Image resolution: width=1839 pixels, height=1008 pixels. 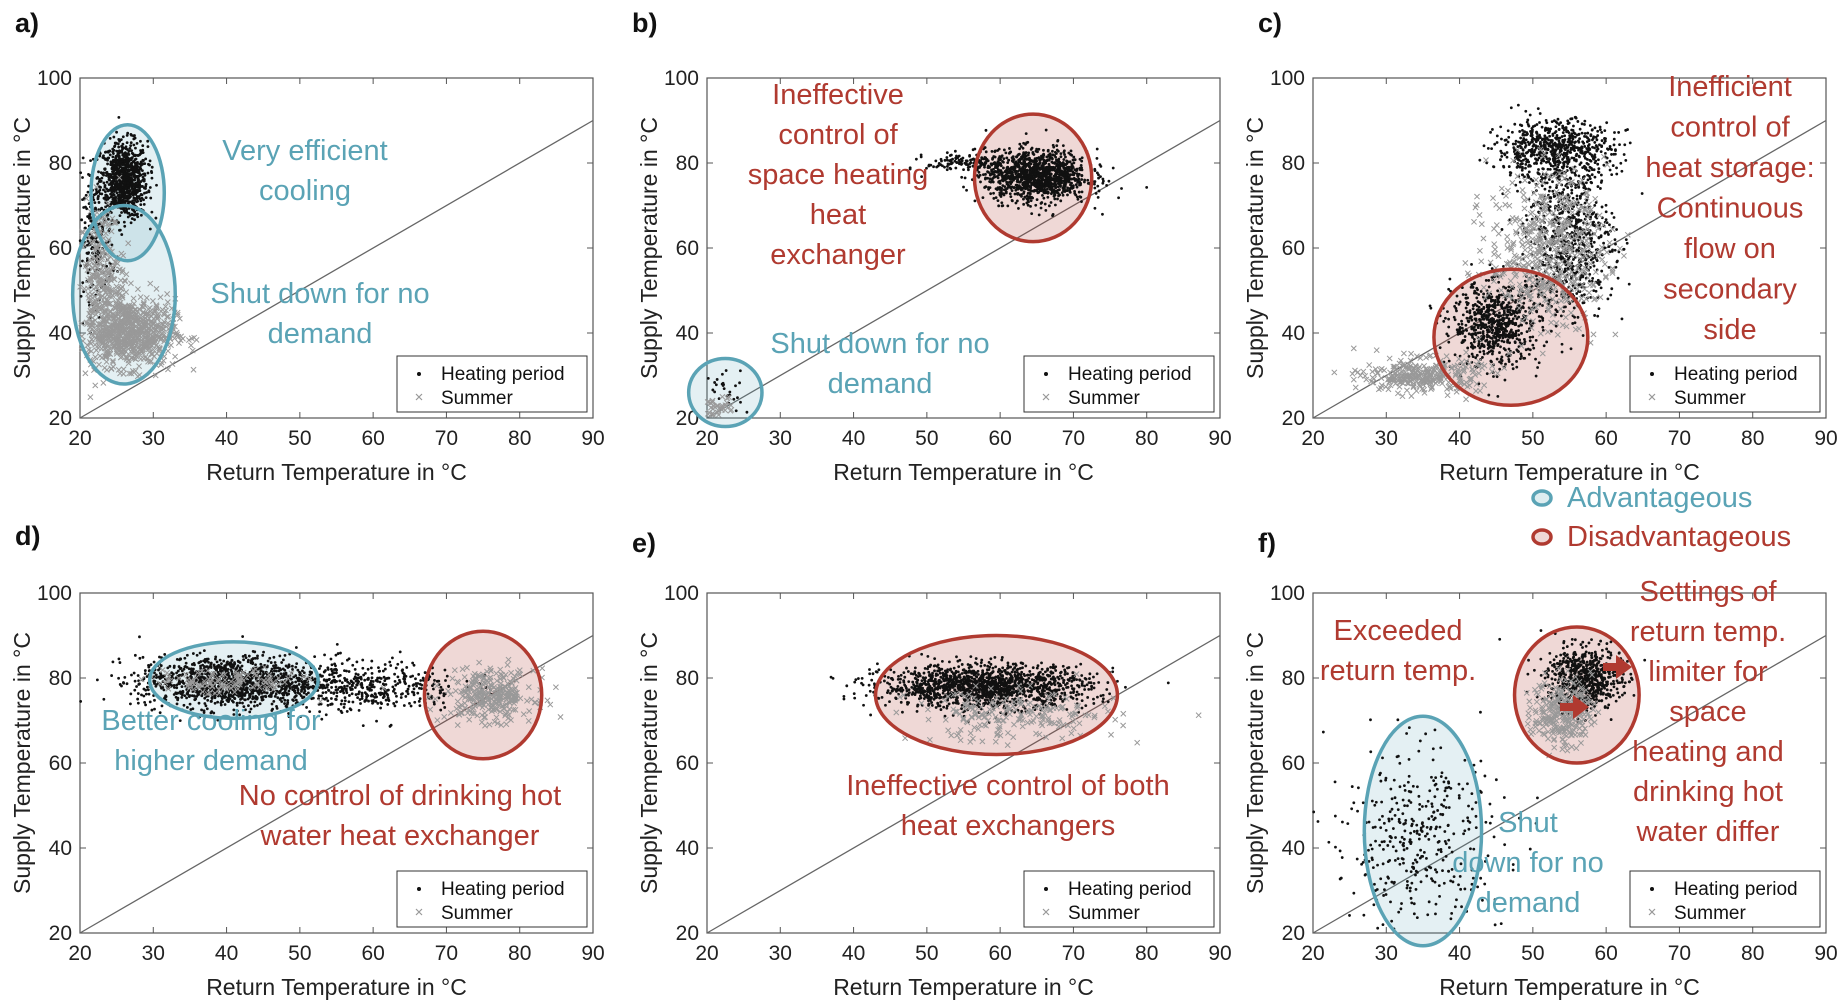 I want to click on x-tick-label: 20, so click(x=79, y=438).